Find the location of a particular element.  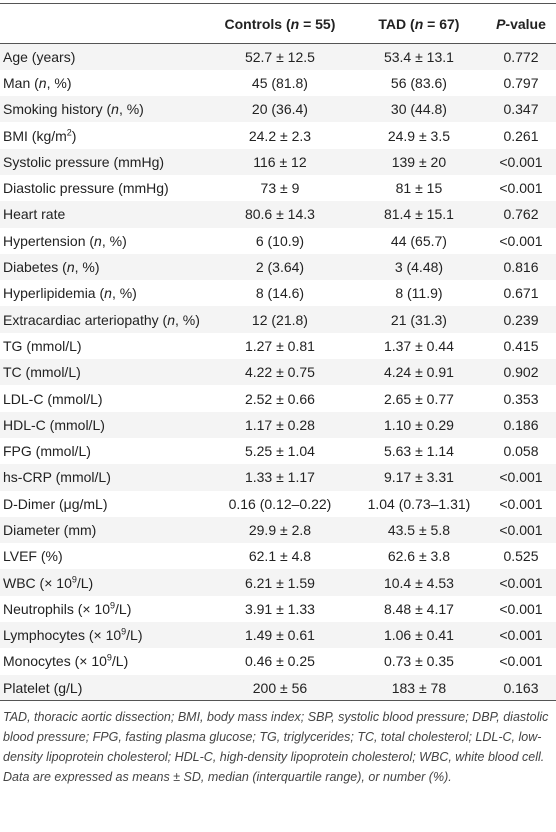

table-cell: 5.63 ± 1.14 is located at coordinates (418, 451).